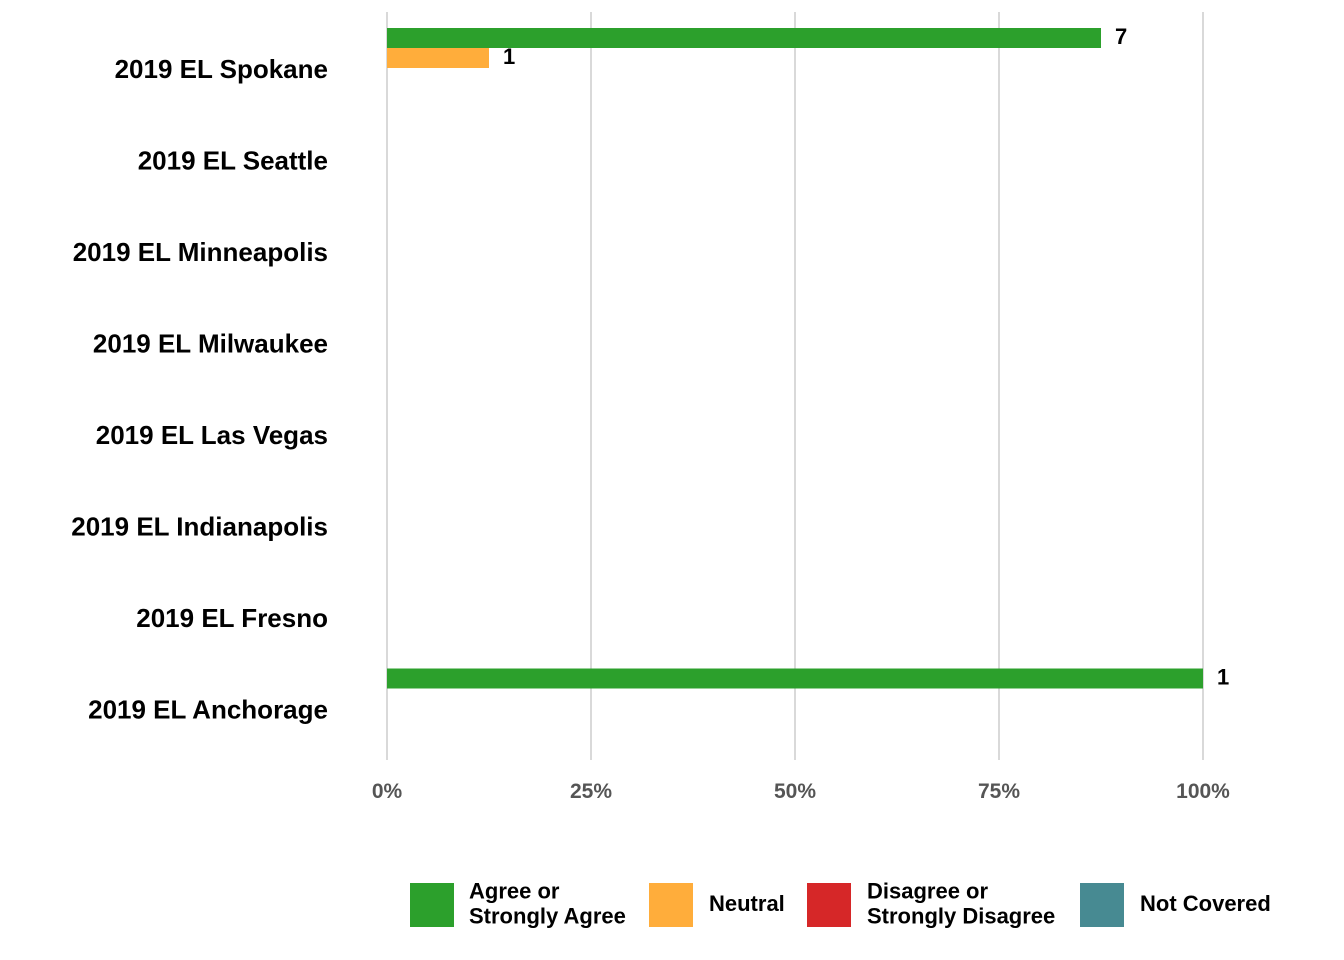 The image size is (1344, 960). Describe the element at coordinates (1205, 903) in the screenshot. I see `legend-label: Not Covered` at that location.